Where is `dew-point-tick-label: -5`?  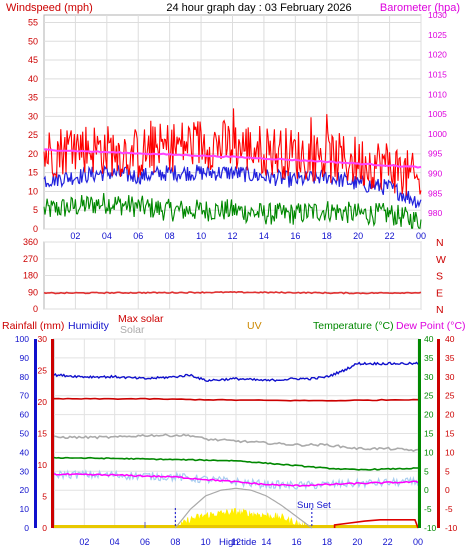
dew-point-tick-label: -5 is located at coordinates (449, 509).